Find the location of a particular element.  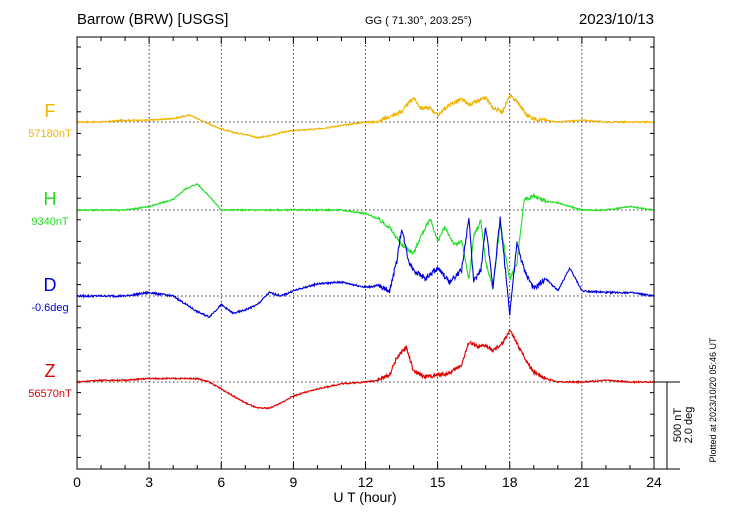

x-tick-label-9: 9 is located at coordinates (293, 482).